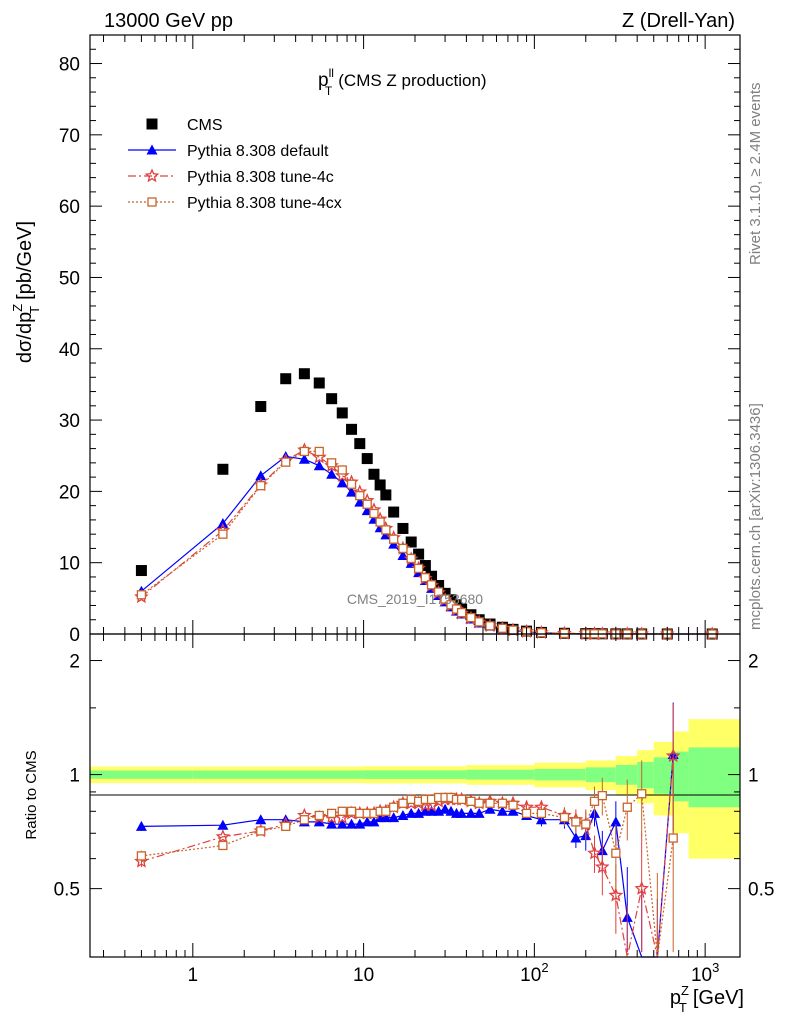 The height and width of the screenshot is (1024, 786). Describe the element at coordinates (415, 599) in the screenshot. I see `watermark: CMS_2019_I1753680` at that location.